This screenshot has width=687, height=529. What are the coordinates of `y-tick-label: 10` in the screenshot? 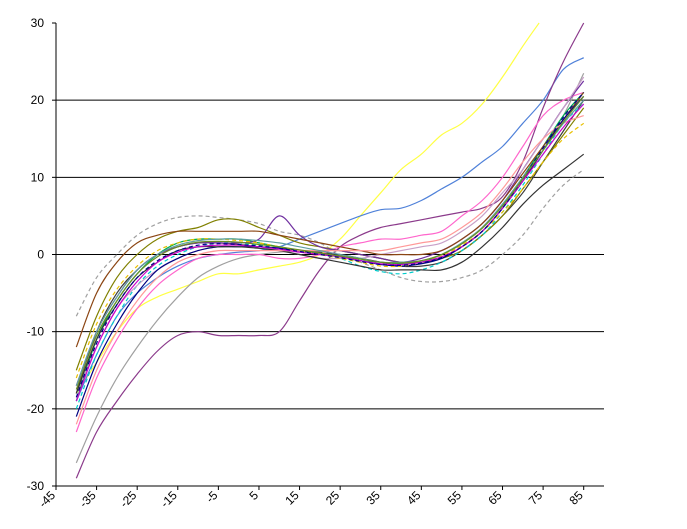 It's located at (38, 177).